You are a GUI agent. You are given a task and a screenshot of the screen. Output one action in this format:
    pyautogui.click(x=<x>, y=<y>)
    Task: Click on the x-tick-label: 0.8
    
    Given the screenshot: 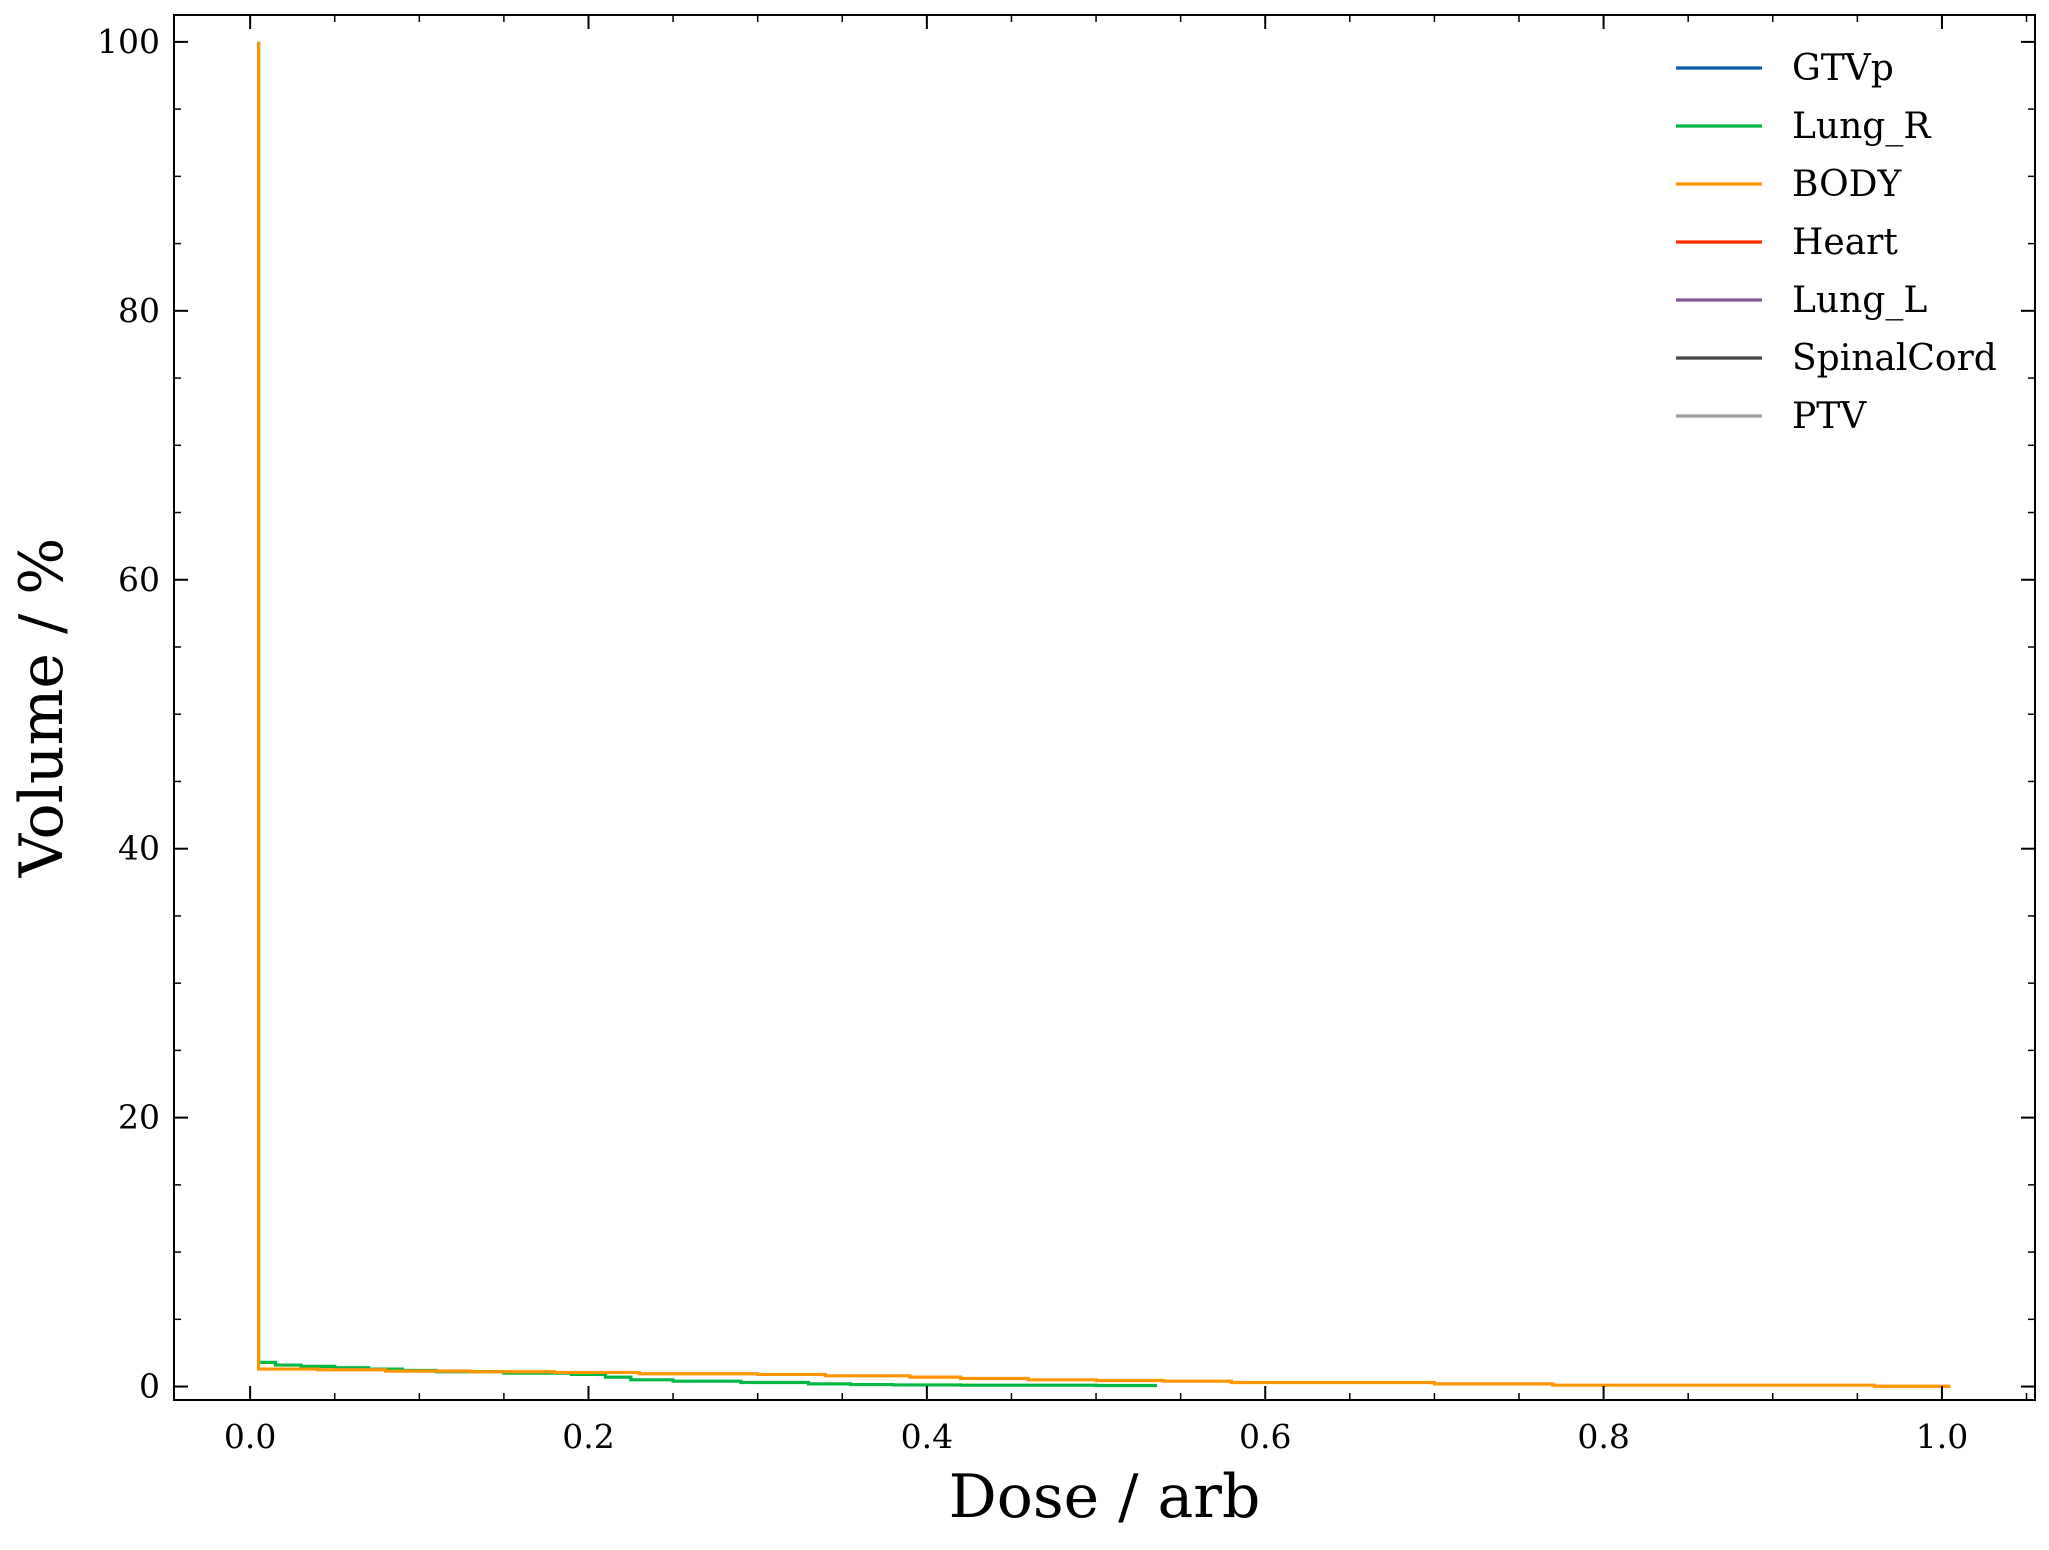 What is the action you would take?
    pyautogui.click(x=1603, y=1436)
    